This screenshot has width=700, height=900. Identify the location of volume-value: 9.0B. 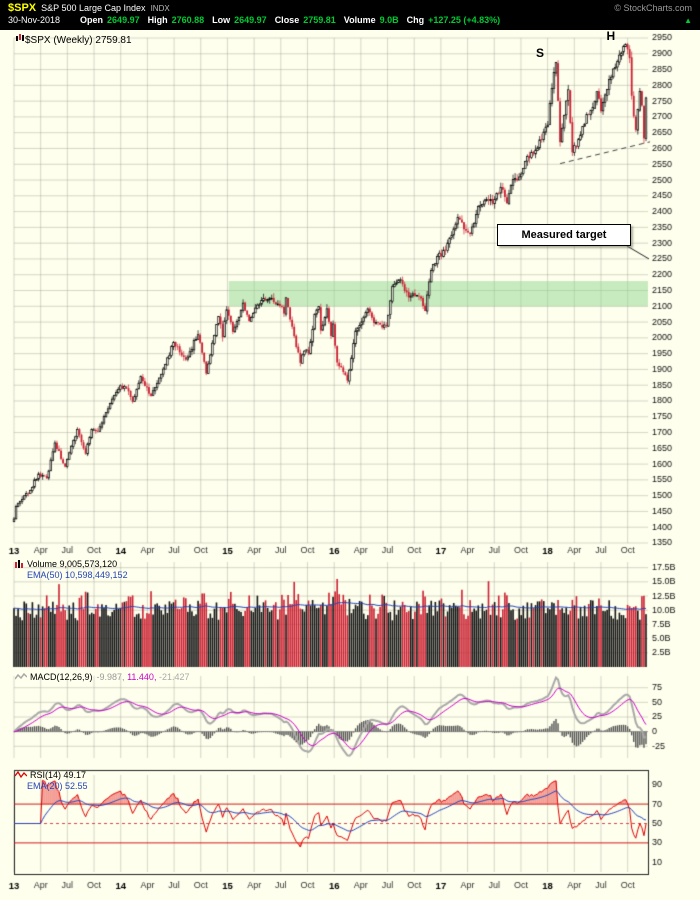
(389, 20).